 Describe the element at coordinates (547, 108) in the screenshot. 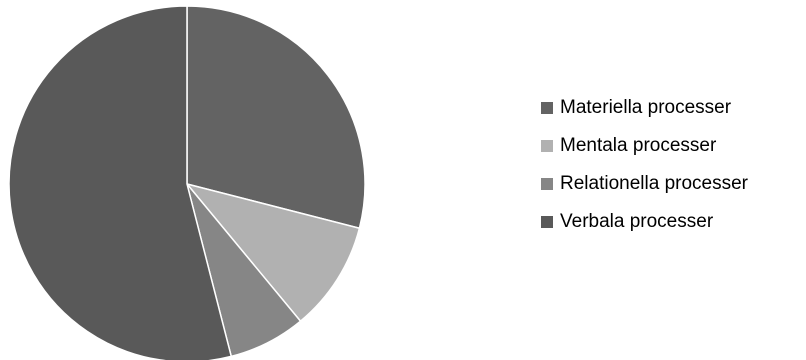

I see `legend-swatch-materiella` at that location.